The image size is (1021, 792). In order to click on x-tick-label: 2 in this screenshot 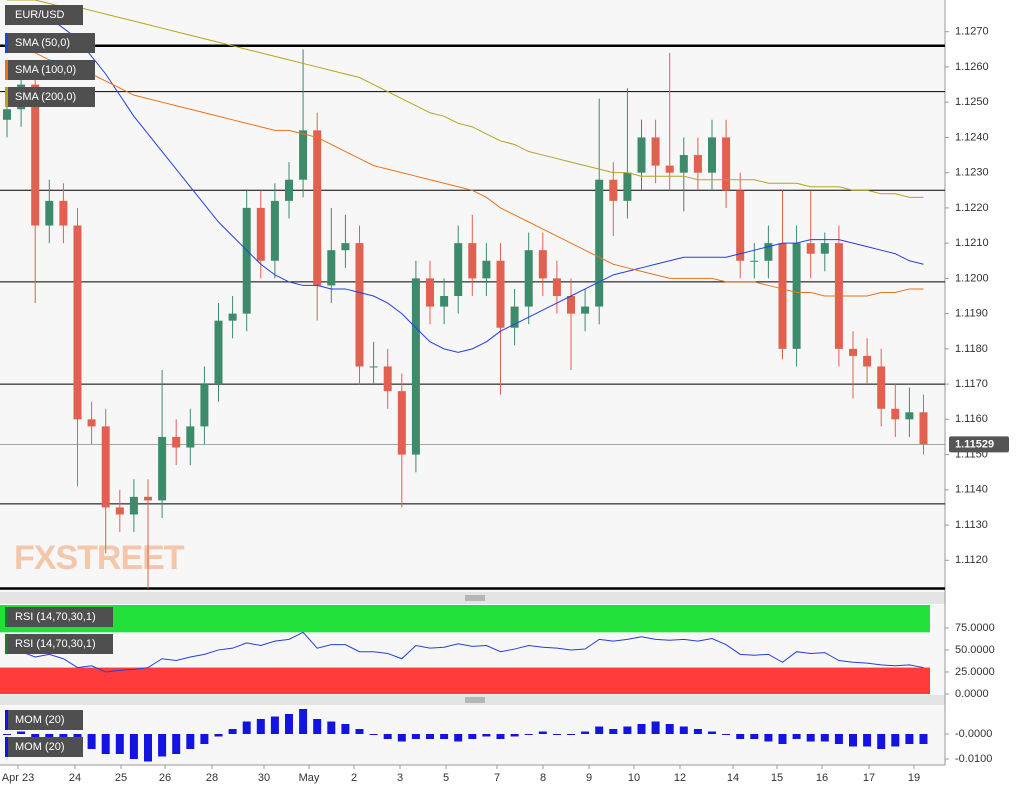, I will do `click(354, 778)`.